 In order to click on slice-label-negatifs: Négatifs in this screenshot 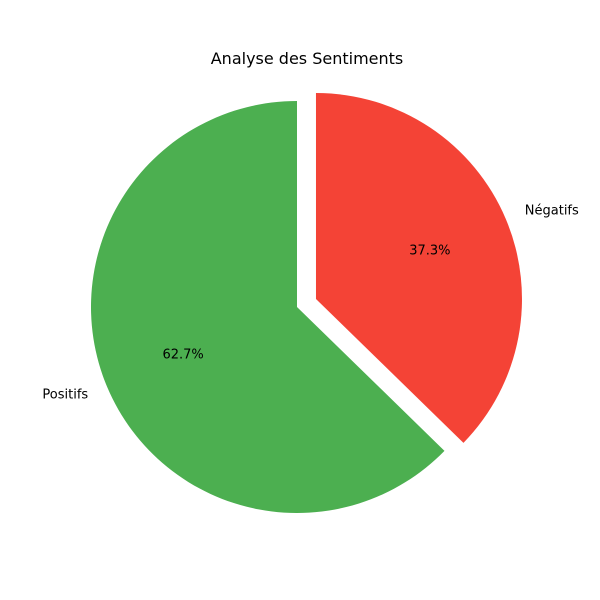, I will do `click(552, 210)`.